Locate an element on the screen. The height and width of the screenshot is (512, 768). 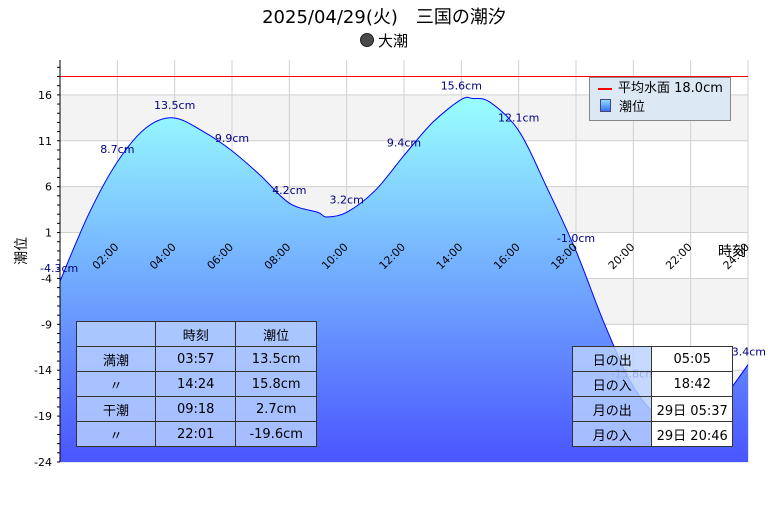
y-tick-label: -19 is located at coordinates (43, 416).